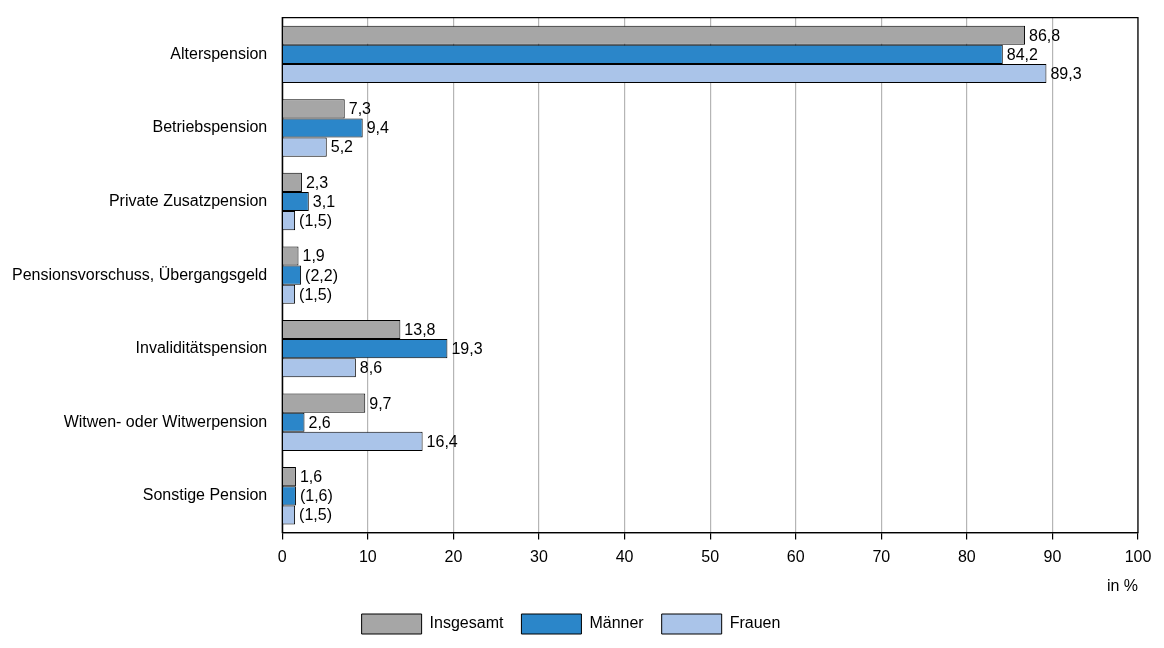 This screenshot has width=1164, height=648. I want to click on x-tick-label: 50, so click(710, 556).